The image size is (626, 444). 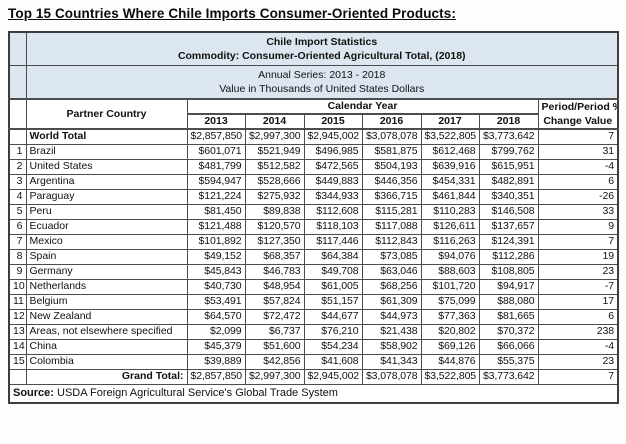 What do you see at coordinates (508, 286) in the screenshot?
I see `value-cell-2018: $94,917` at bounding box center [508, 286].